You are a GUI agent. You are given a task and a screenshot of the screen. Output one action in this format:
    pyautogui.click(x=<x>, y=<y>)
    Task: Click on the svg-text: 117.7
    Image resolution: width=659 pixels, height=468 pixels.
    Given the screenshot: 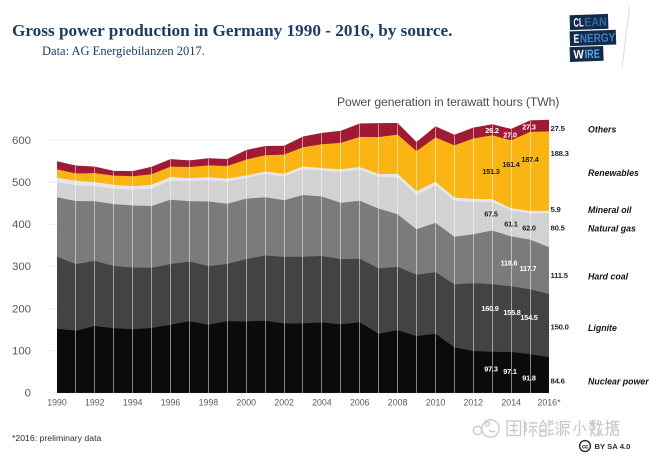 What is the action you would take?
    pyautogui.click(x=528, y=268)
    